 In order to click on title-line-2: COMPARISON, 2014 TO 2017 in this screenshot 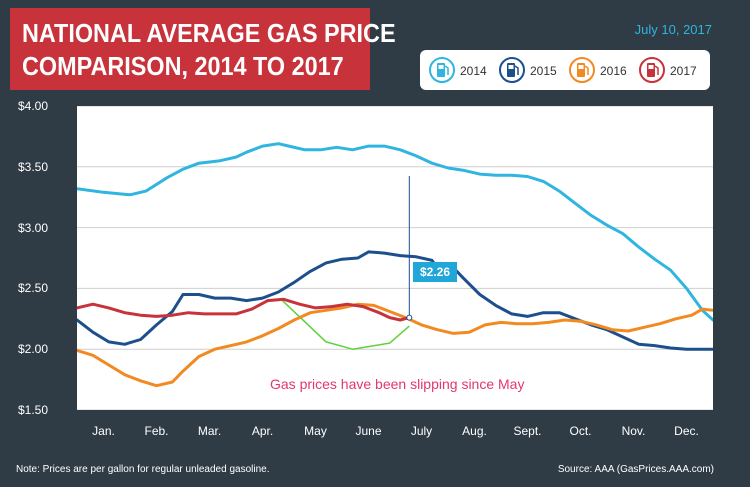, I will do `click(183, 66)`.